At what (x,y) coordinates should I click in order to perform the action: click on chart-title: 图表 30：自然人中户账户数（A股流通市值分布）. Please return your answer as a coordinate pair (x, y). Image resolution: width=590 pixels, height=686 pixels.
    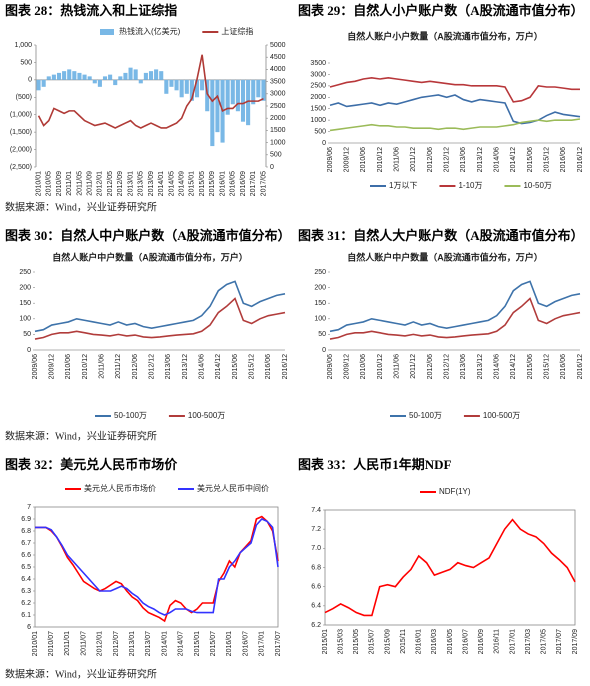
    Looking at the image, I should click on (148, 235).